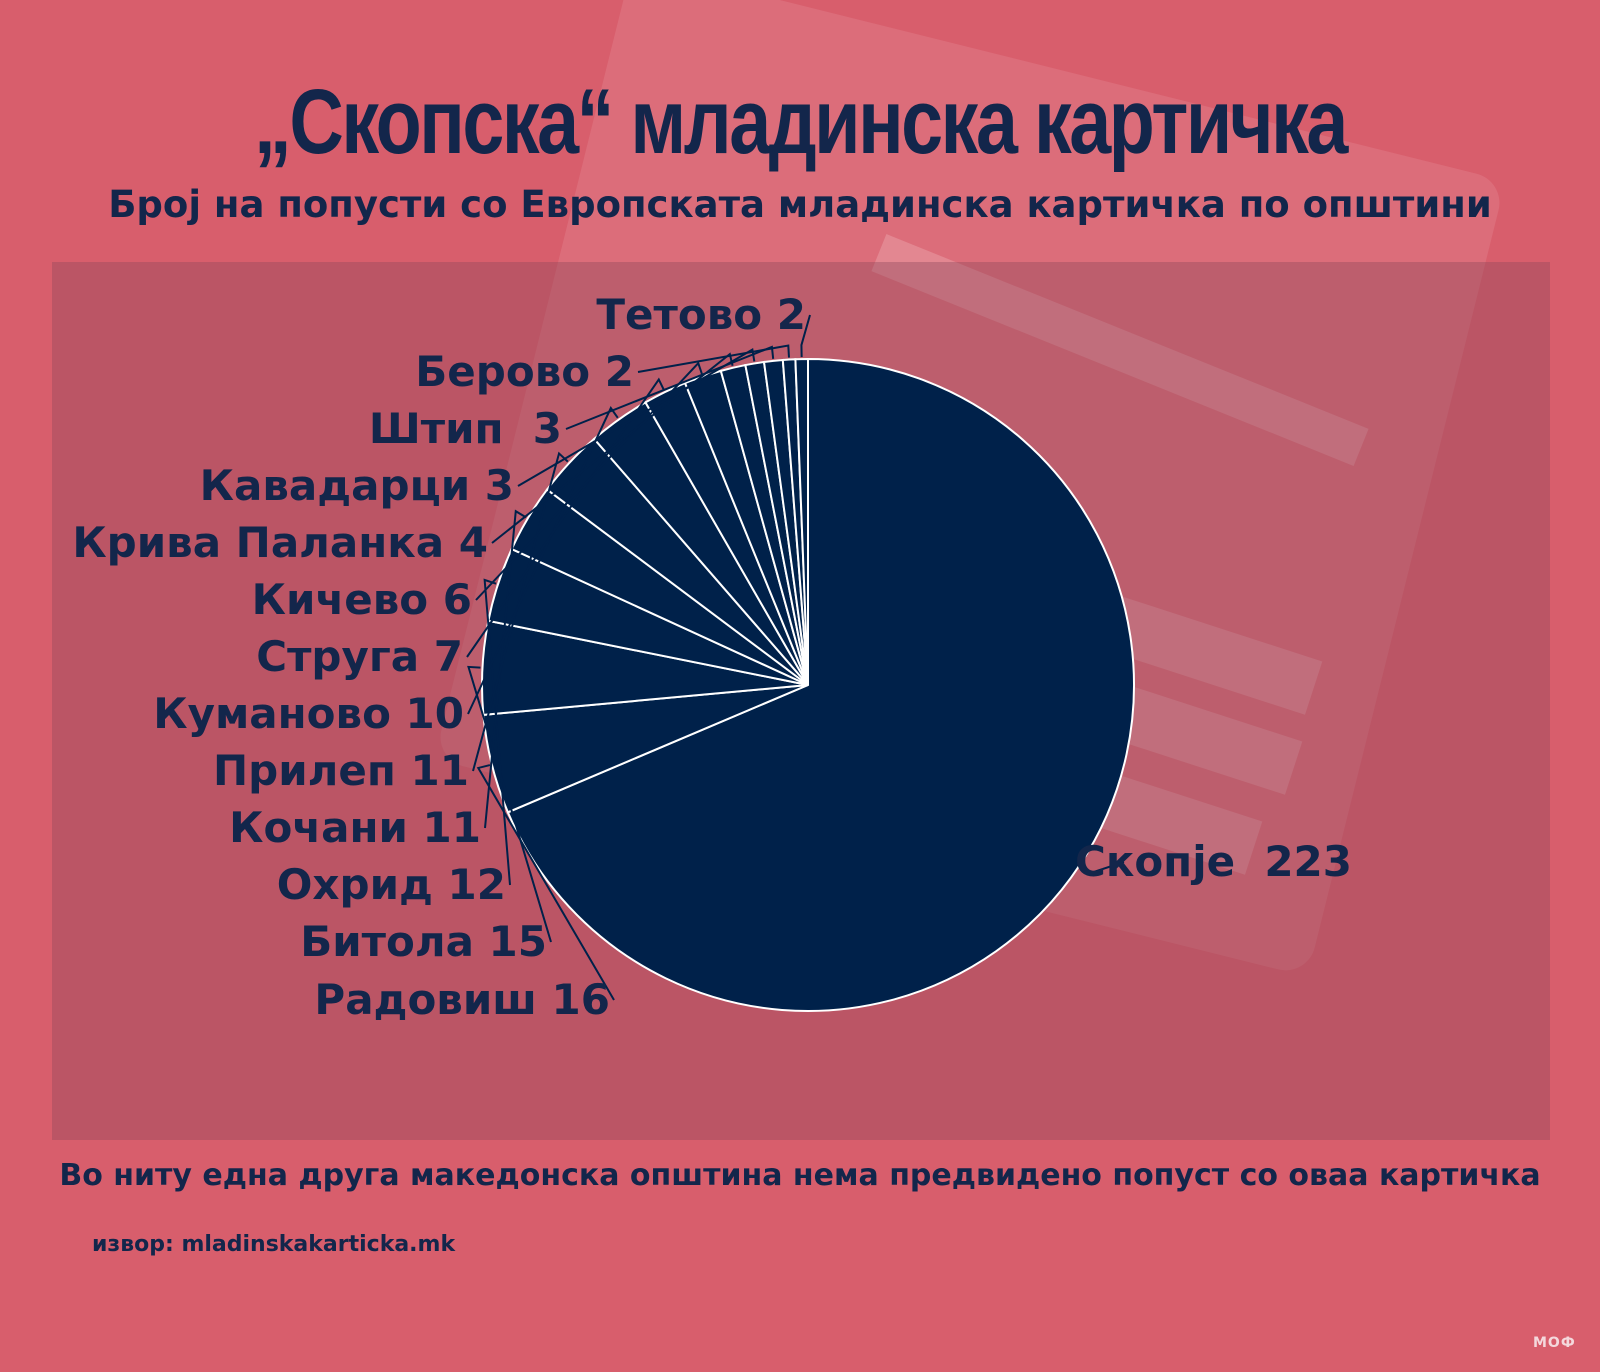 This screenshot has height=1372, width=1600. Describe the element at coordinates (274, 1244) in the screenshot. I see `source-note: извор: mladinskakarticka.mk` at that location.